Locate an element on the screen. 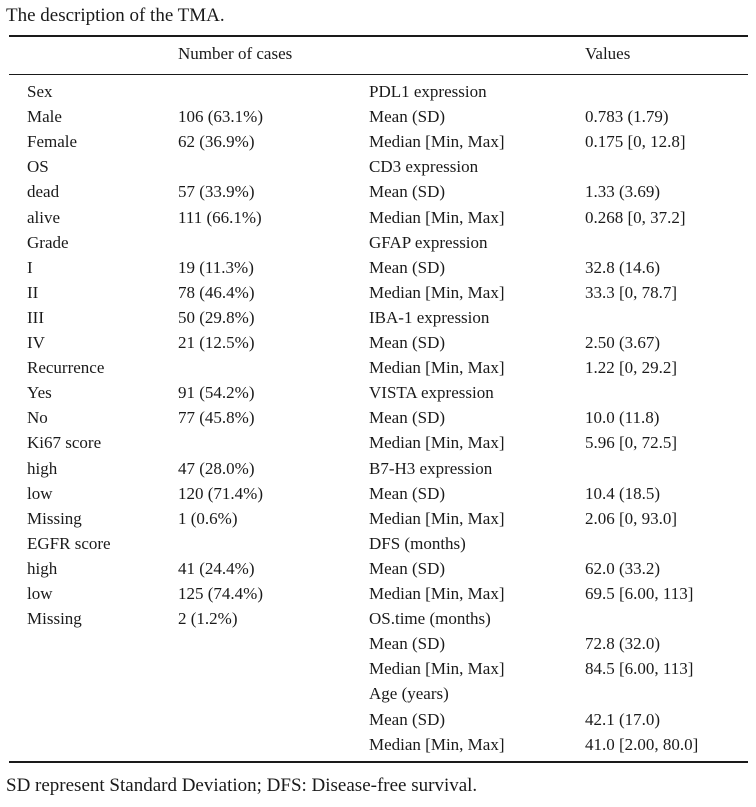  table-row: Mean (SD) 42.1 (17.0) is located at coordinates (370, 721).